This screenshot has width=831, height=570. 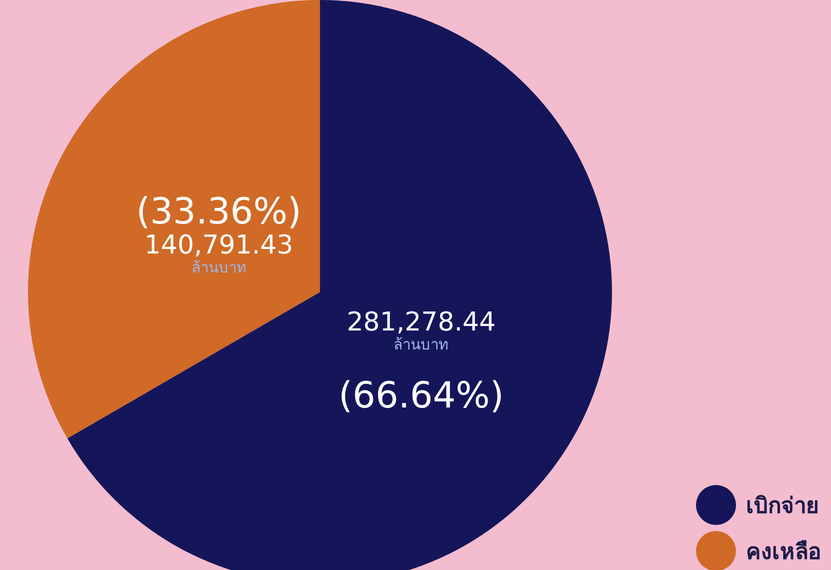 What do you see at coordinates (219, 212) in the screenshot?
I see `text: (33.36%)` at bounding box center [219, 212].